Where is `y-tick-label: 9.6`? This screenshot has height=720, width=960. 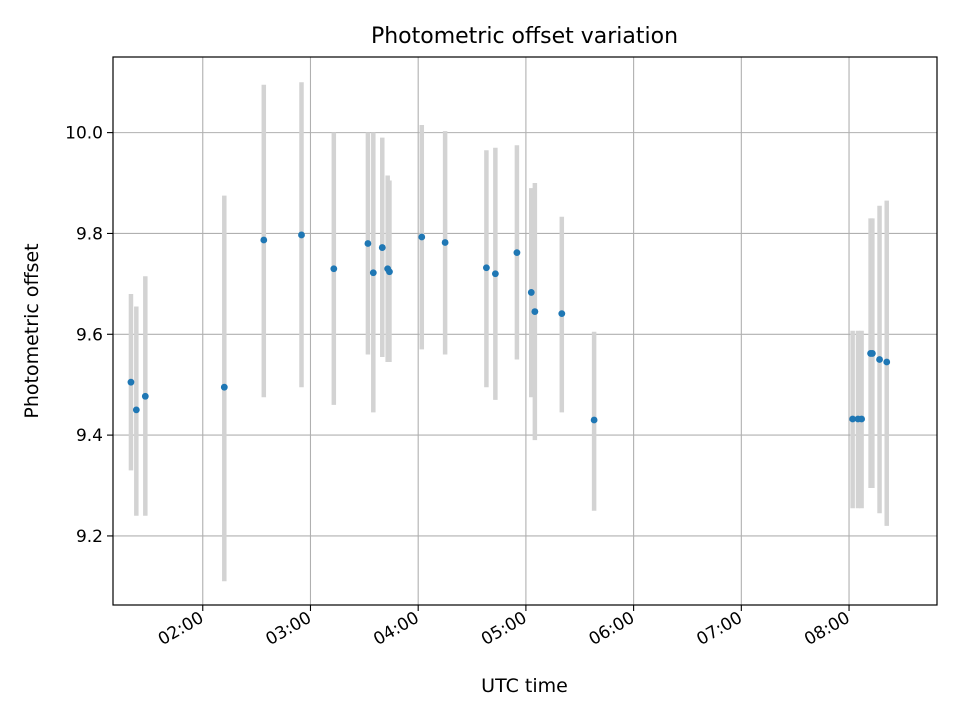
y-tick-label: 9.6 is located at coordinates (89, 335).